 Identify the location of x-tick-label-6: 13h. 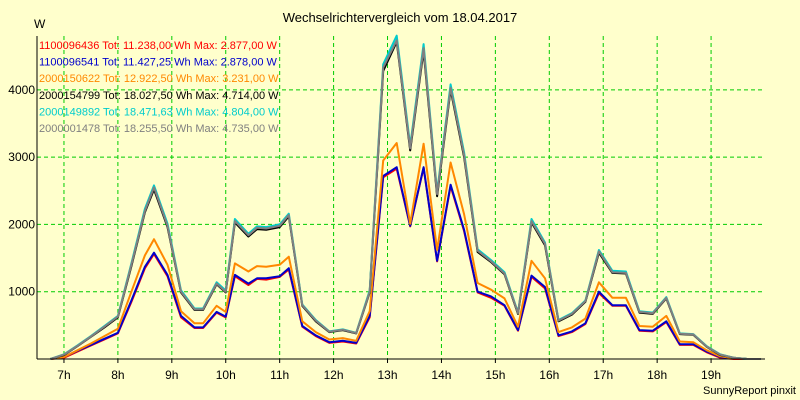
(388, 375).